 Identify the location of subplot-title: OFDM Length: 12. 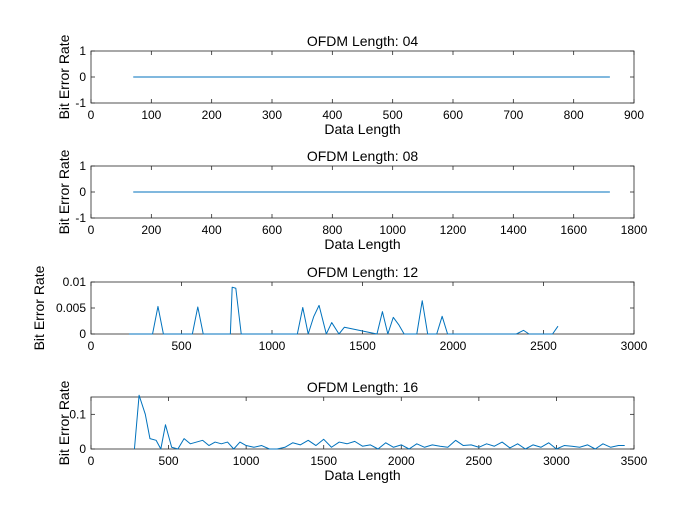
(362, 272).